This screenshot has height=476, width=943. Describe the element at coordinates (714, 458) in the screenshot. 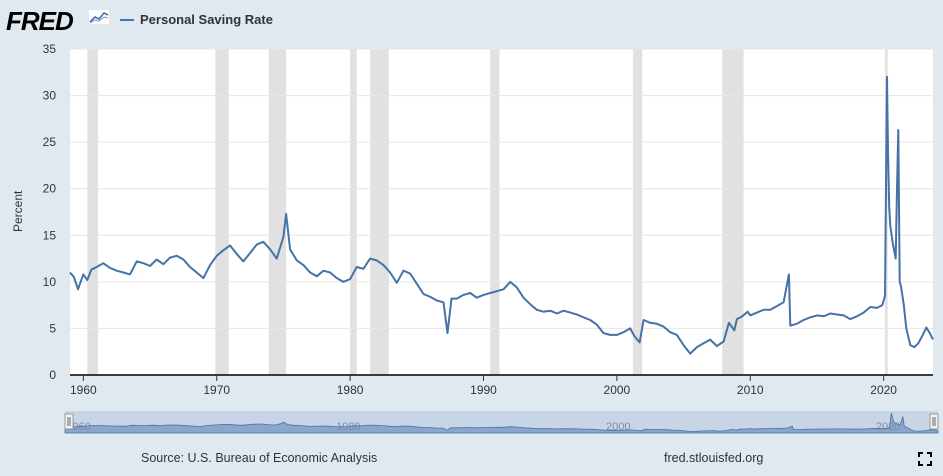

I see `site-link: fred.stlouisfed.org` at that location.